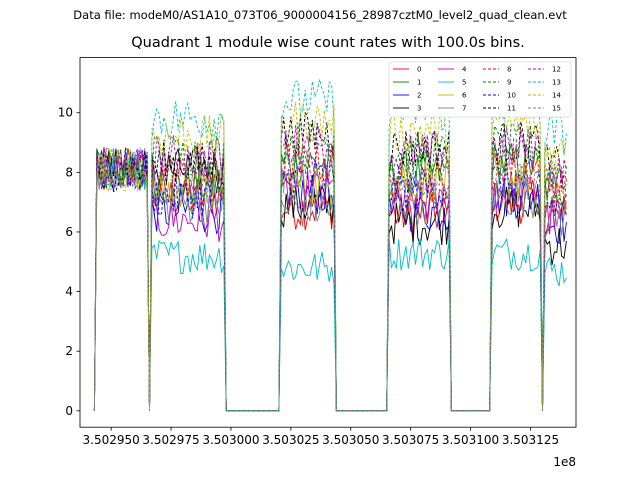 The image size is (640, 480). Describe the element at coordinates (69, 172) in the screenshot. I see `y-tick-label: 8` at that location.